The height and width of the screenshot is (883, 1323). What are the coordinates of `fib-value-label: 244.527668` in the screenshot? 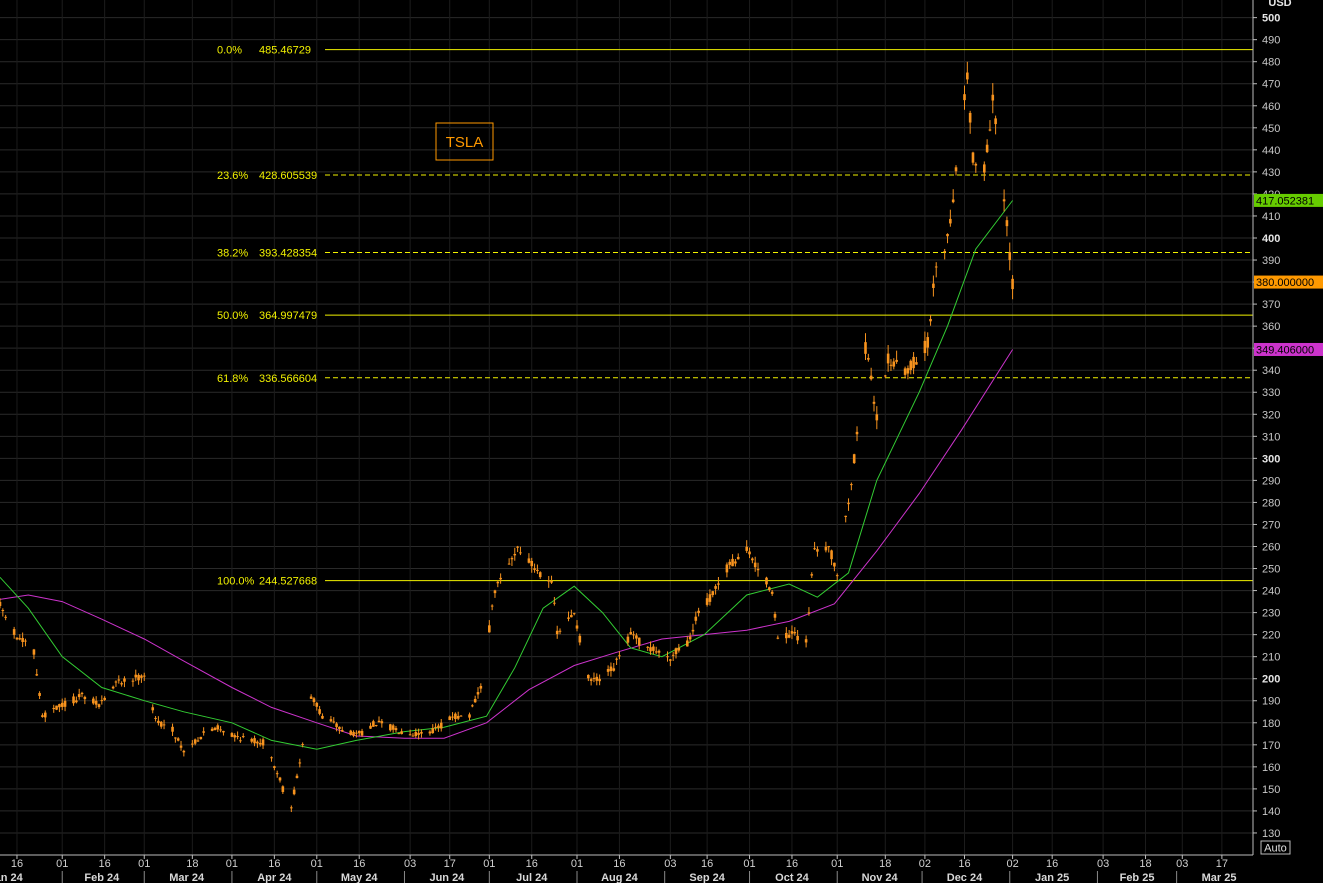 It's located at (288, 582).